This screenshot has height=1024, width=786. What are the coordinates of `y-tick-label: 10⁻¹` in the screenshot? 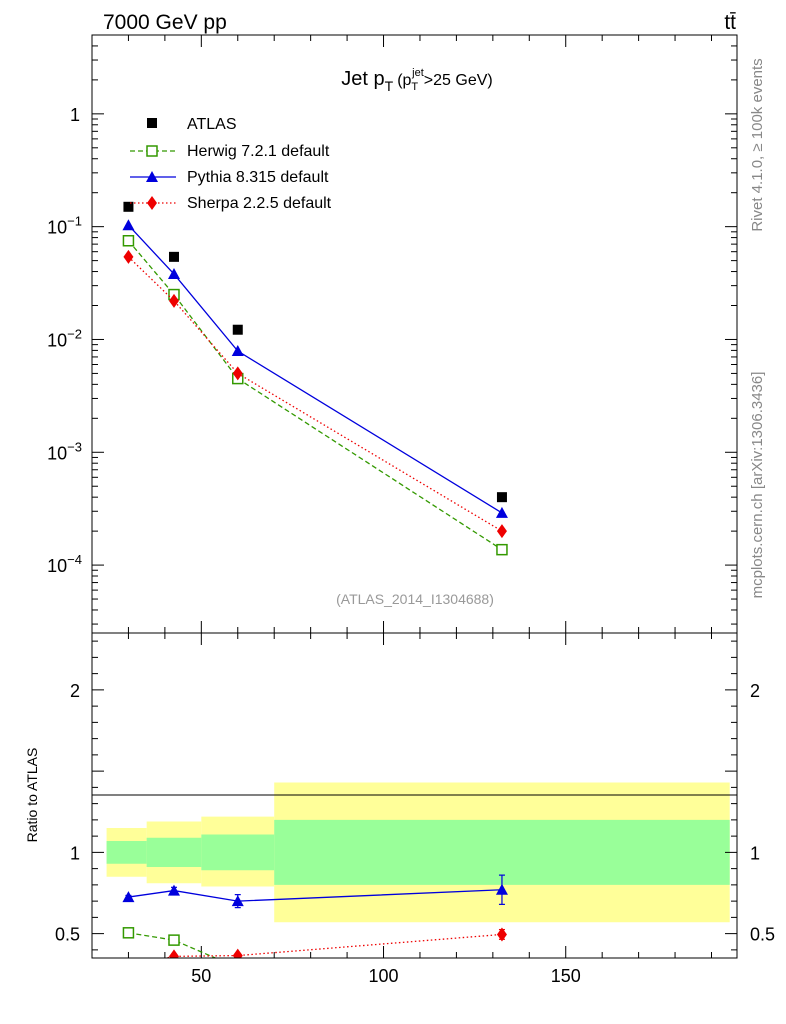 It's located at (64, 226).